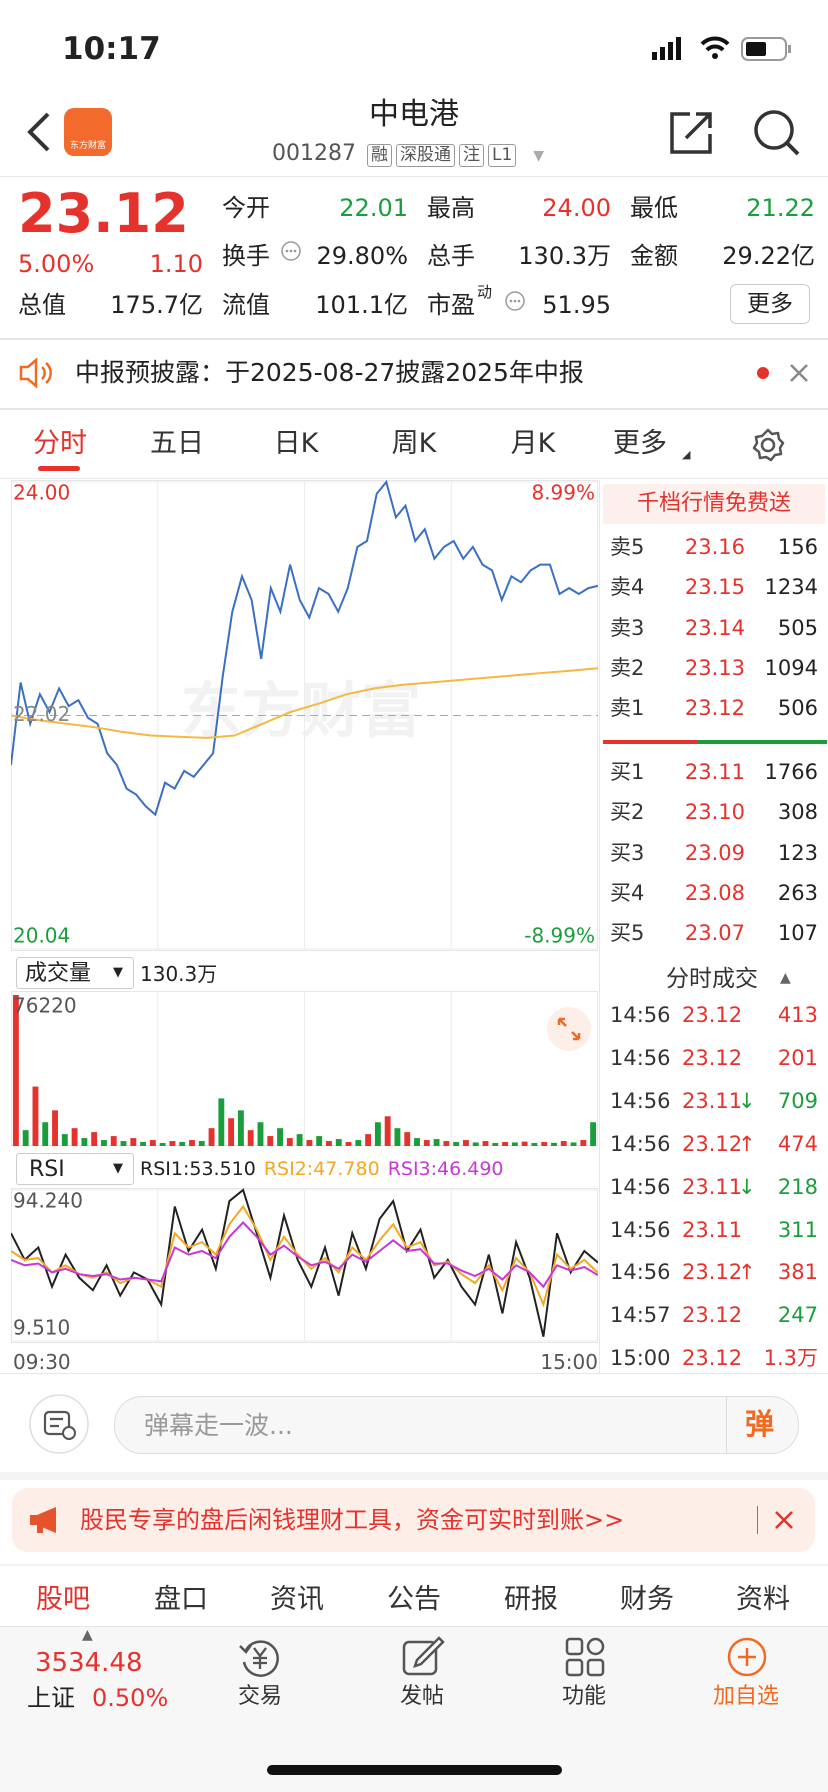  I want to click on chart-tab: 分时, so click(60, 443).